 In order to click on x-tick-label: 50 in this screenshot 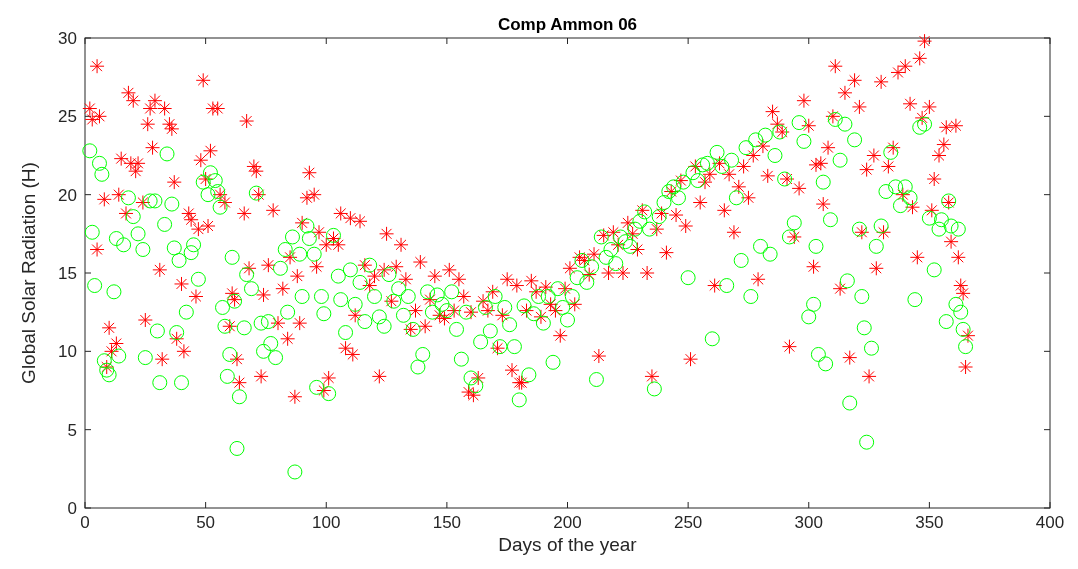, I will do `click(206, 522)`.